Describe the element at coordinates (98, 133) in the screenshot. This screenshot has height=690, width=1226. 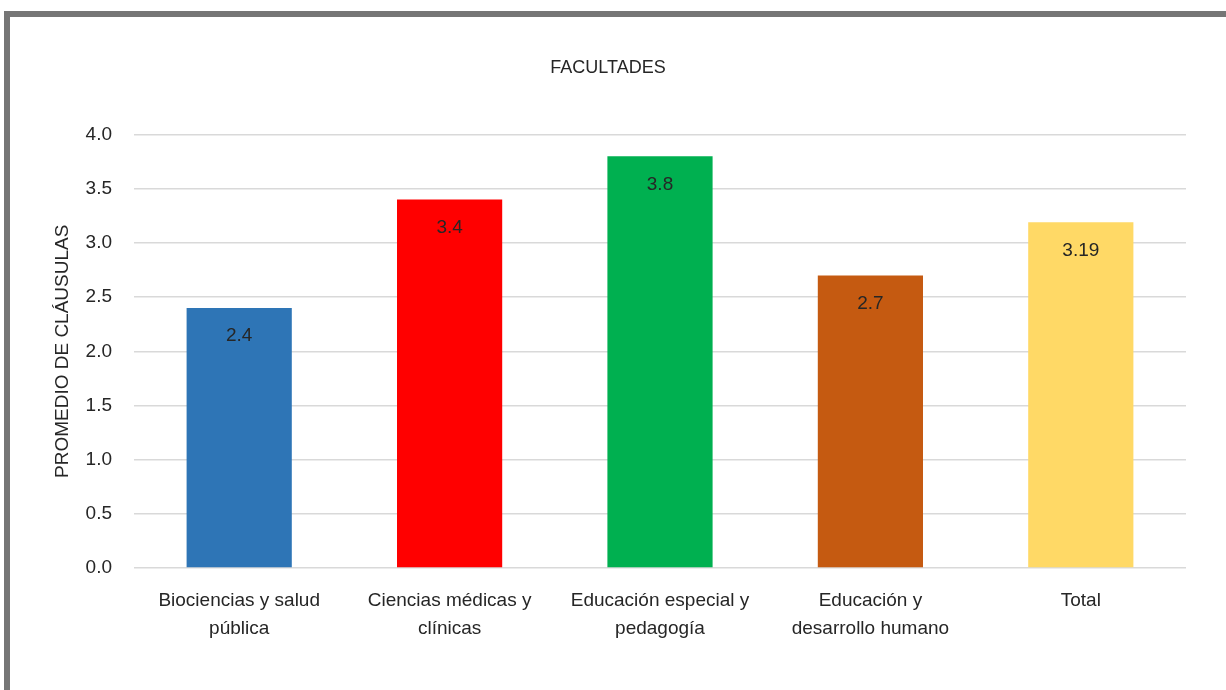
I see `y-tick-label: 4.0` at that location.